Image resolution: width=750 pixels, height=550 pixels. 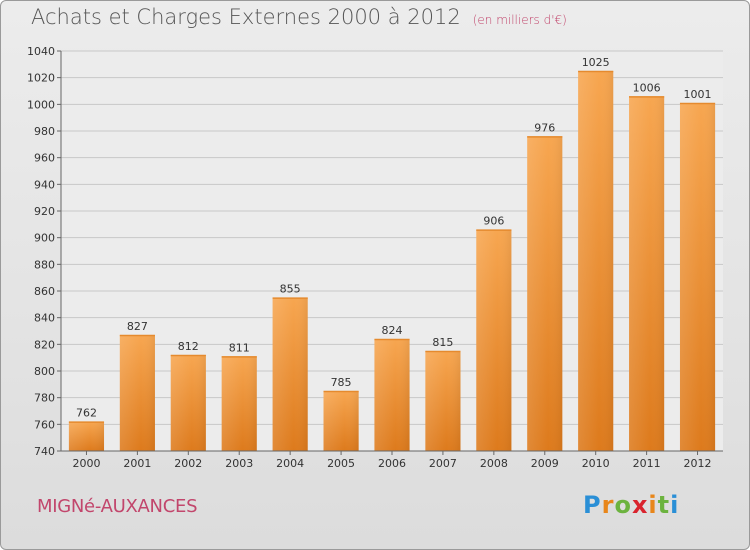 What do you see at coordinates (44, 424) in the screenshot?
I see `y-tick-label: 760` at bounding box center [44, 424].